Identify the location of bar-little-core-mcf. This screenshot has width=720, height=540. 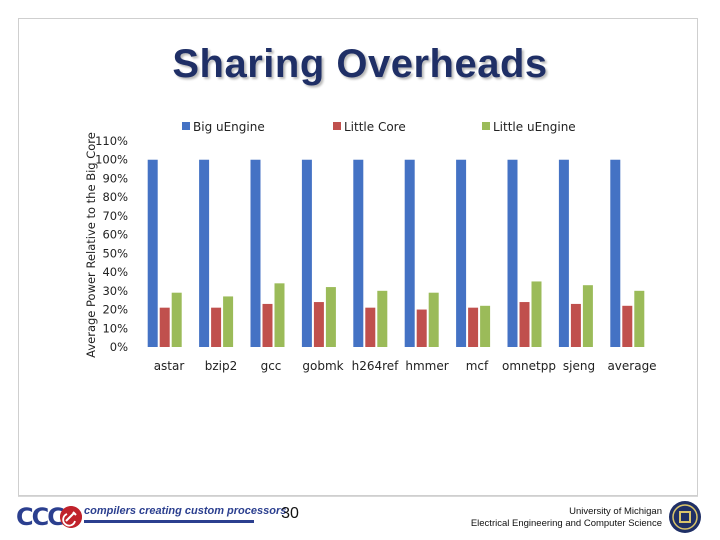
(473, 327).